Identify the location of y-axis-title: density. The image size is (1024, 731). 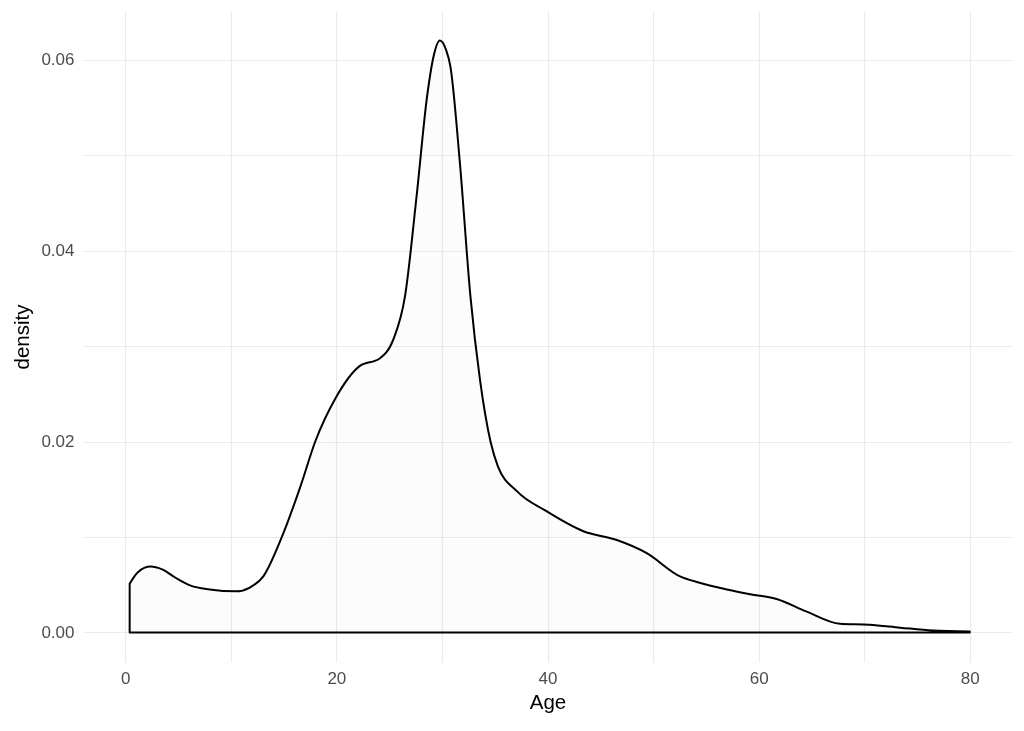
(22, 336).